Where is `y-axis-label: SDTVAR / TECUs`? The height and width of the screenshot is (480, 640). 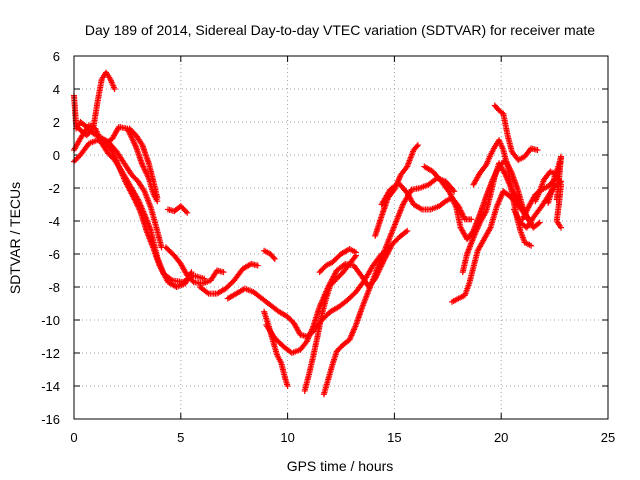 y-axis-label: SDTVAR / TECUs is located at coordinates (15, 238).